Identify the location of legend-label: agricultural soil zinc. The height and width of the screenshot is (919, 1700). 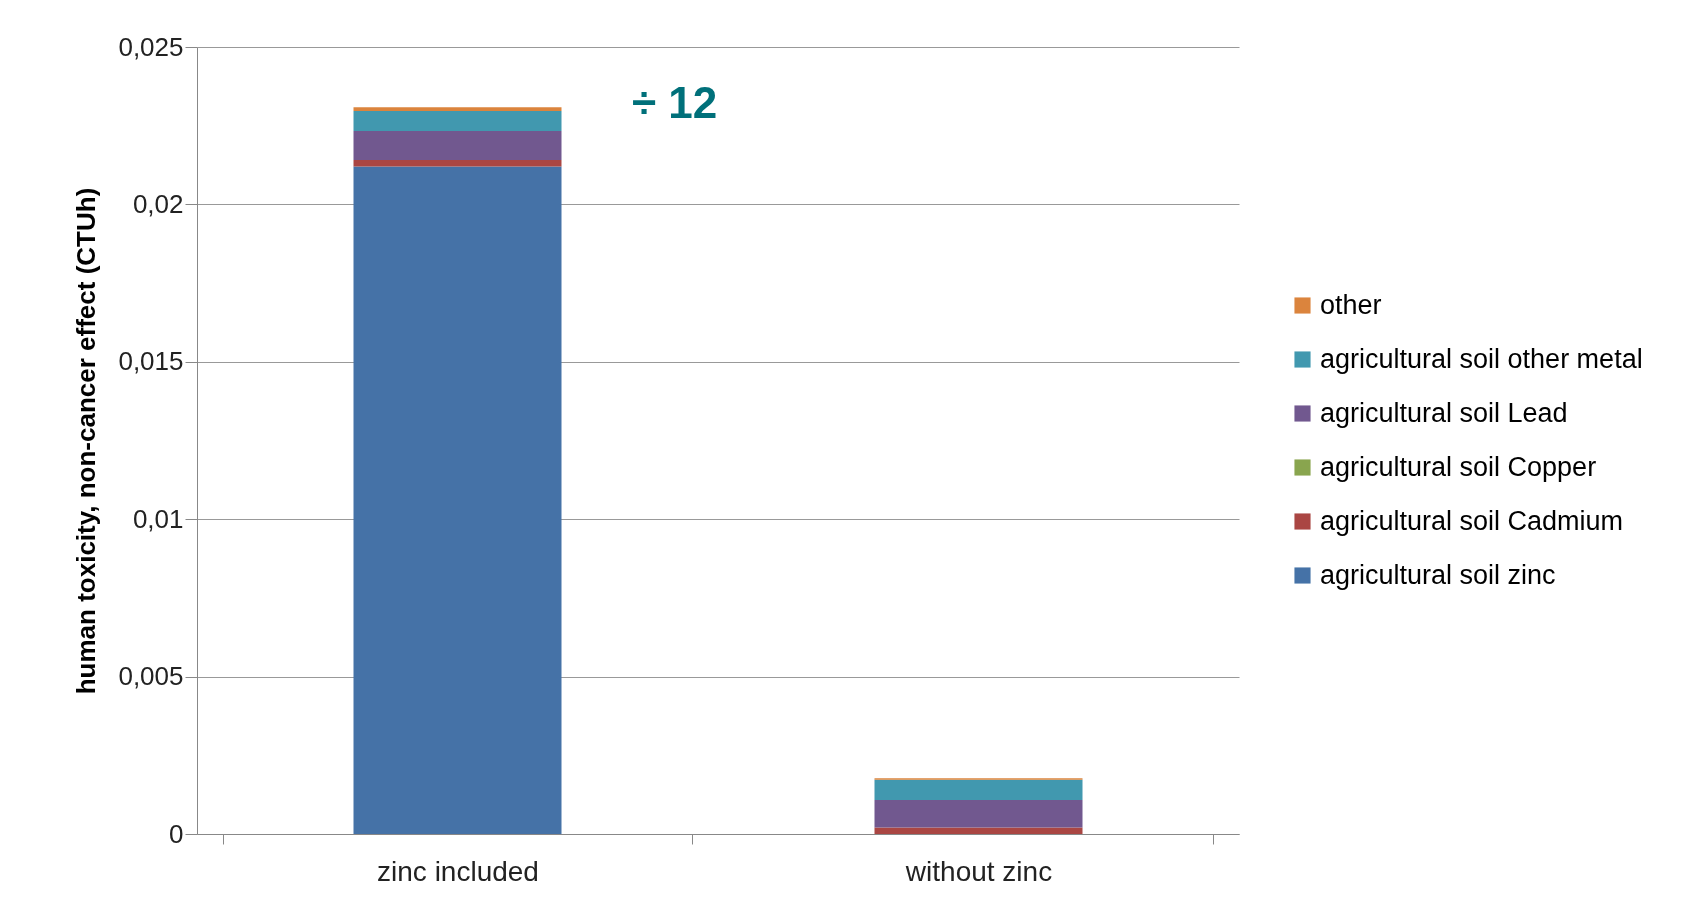
(1438, 574).